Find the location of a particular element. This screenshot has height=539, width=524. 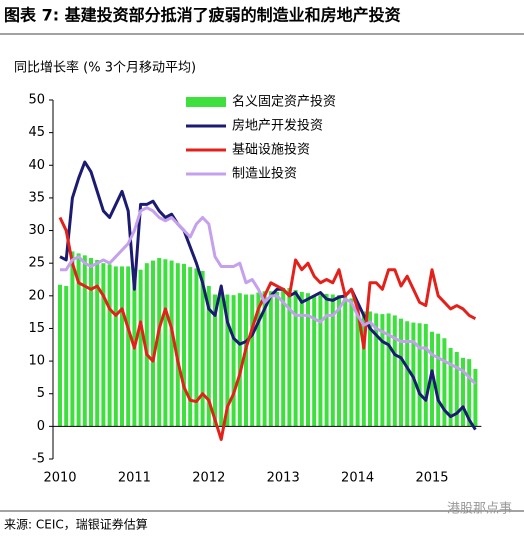

x-tick-label: 2015 is located at coordinates (431, 478).